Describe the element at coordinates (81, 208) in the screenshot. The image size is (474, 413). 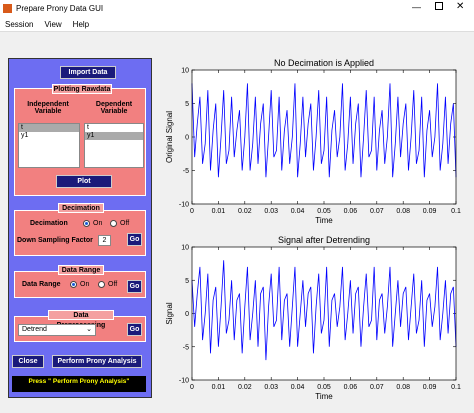
I see `panel-title: Decimation` at that location.